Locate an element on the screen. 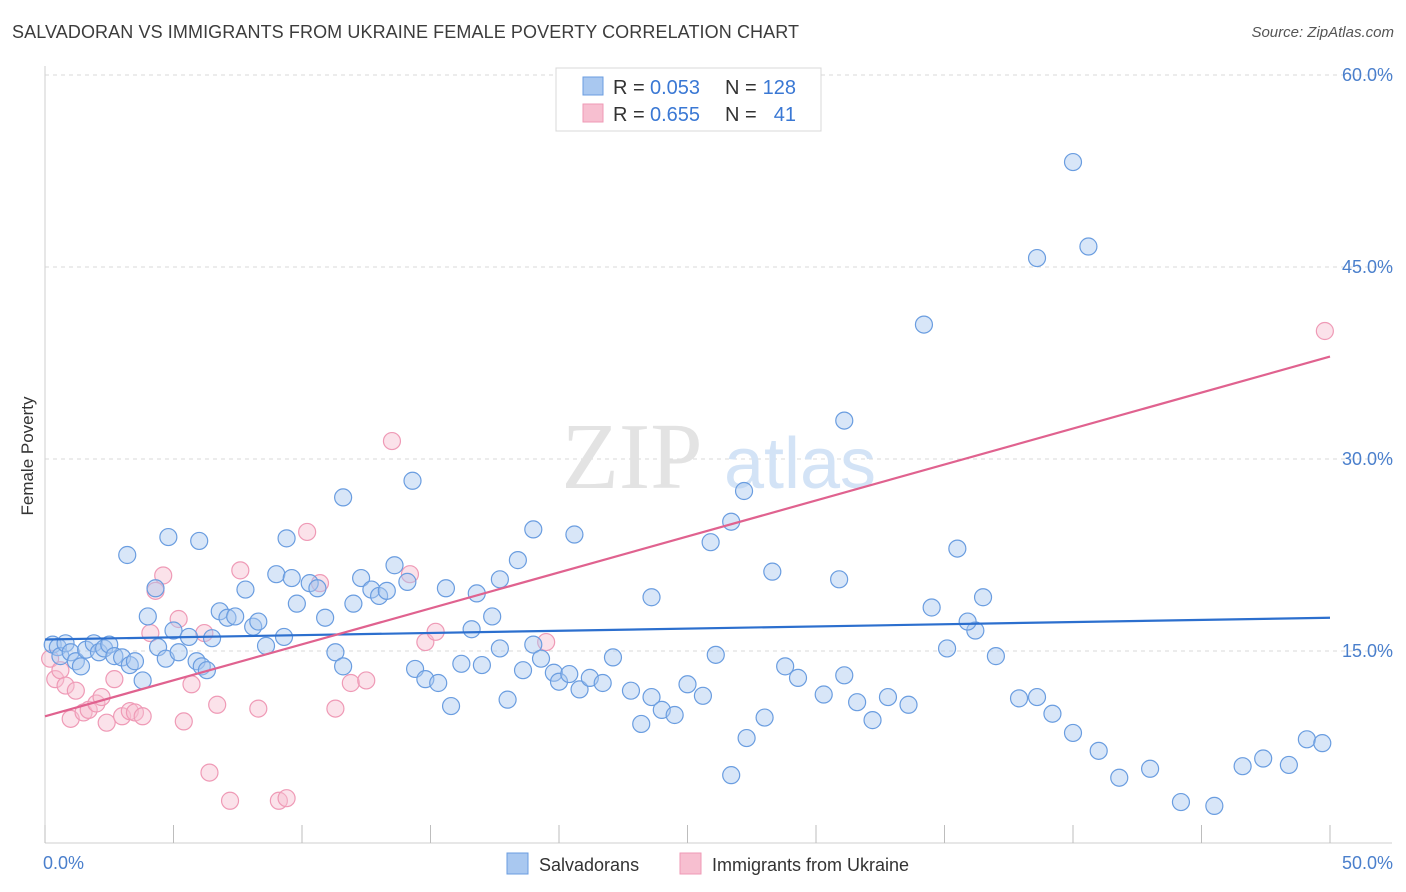  series-legend: Salvadorans Immigrants from Ukraine is located at coordinates (707, 863).